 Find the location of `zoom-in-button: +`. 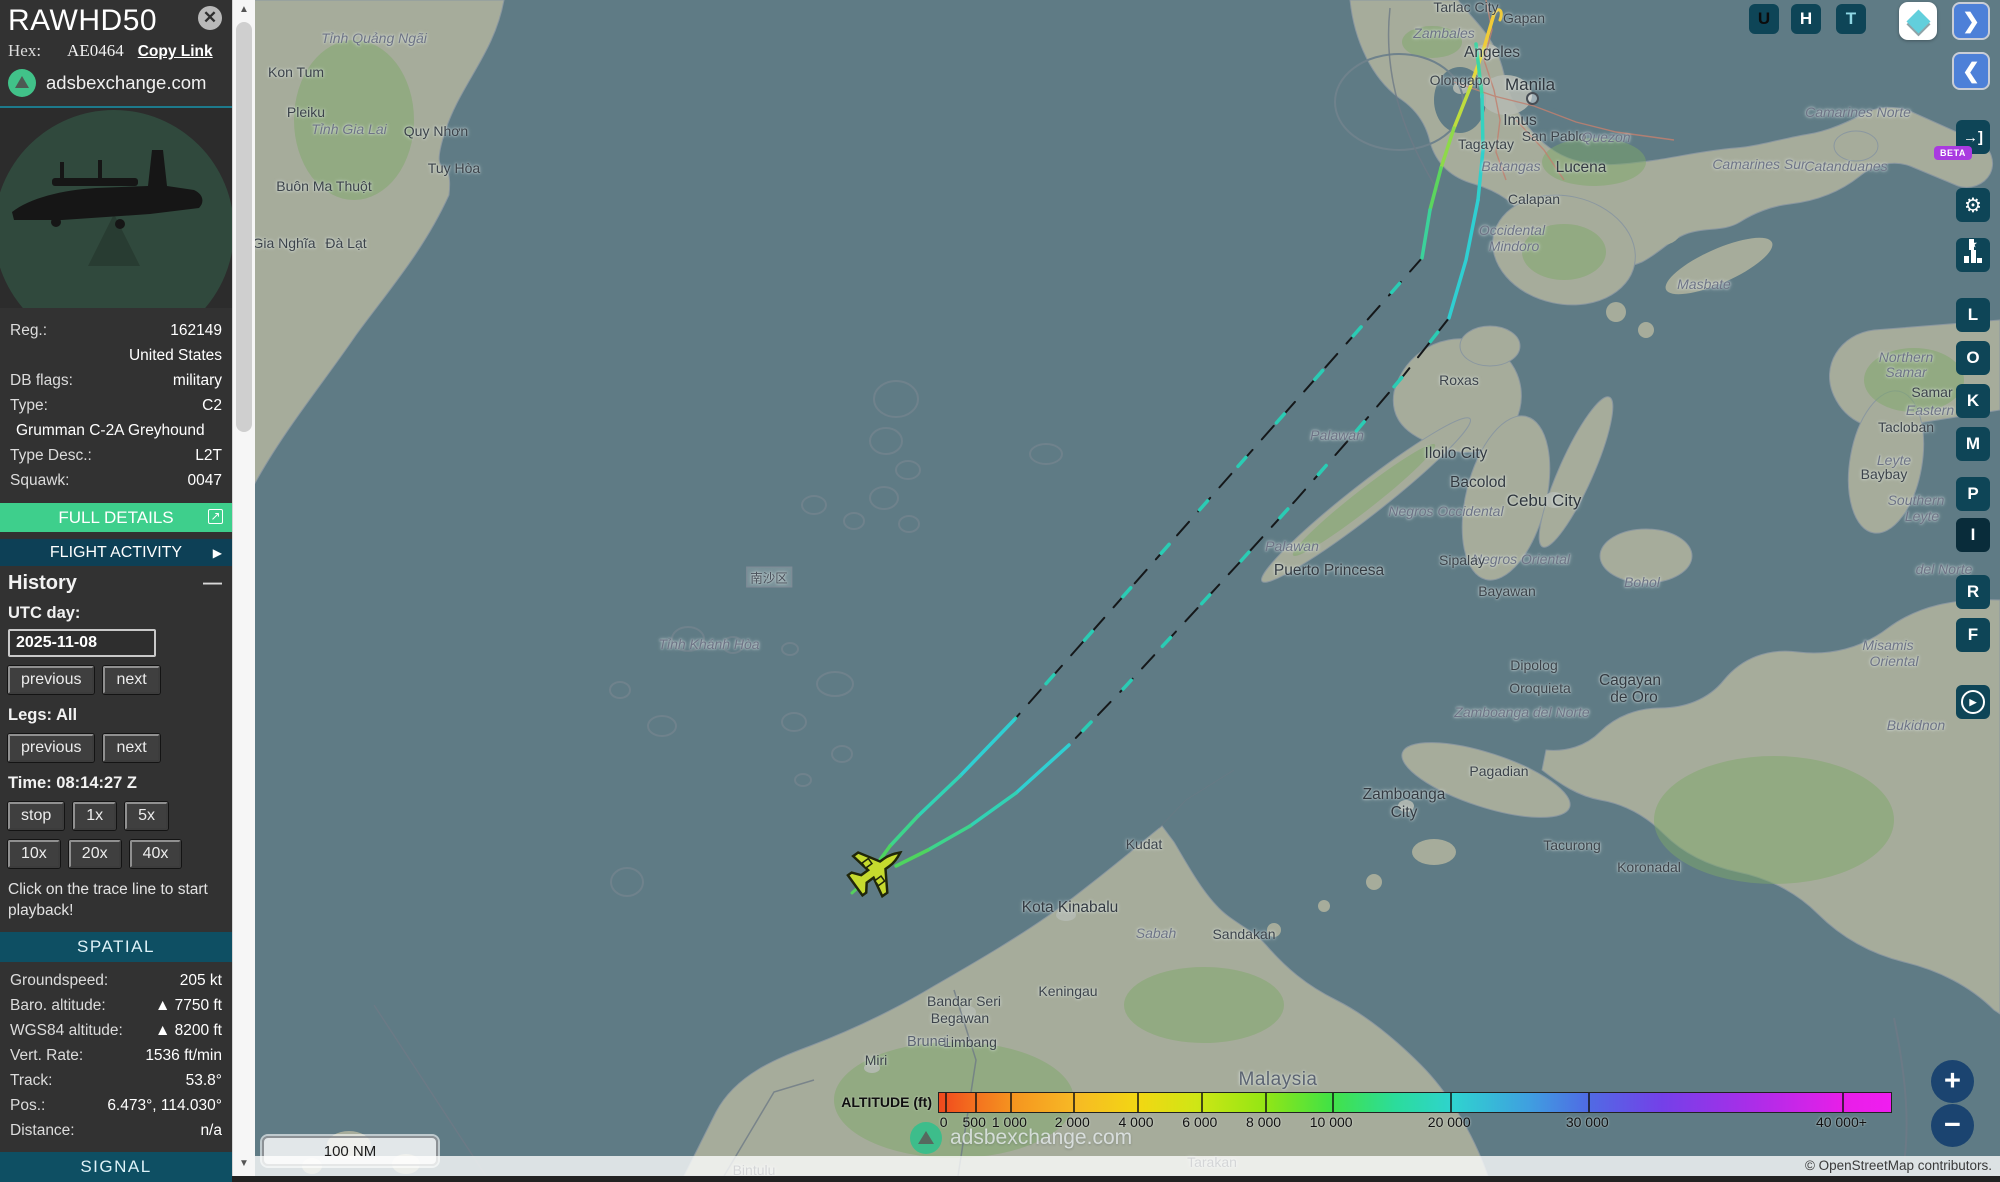

zoom-in-button: + is located at coordinates (1952, 1081).